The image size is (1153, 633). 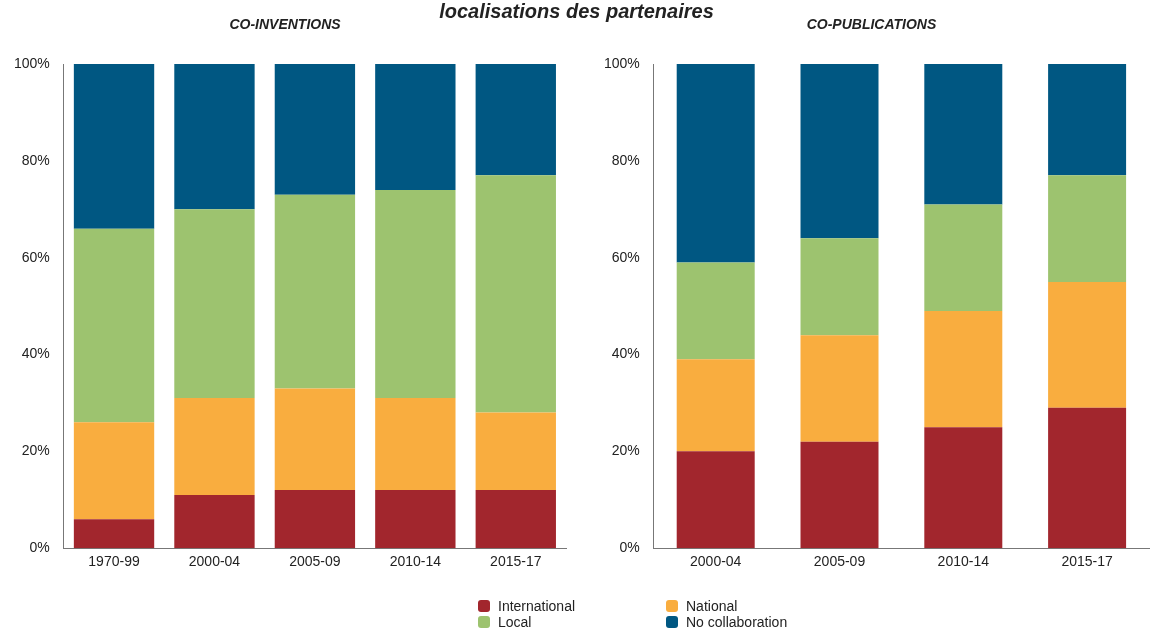 What do you see at coordinates (515, 622) in the screenshot?
I see `legend-label: Local` at bounding box center [515, 622].